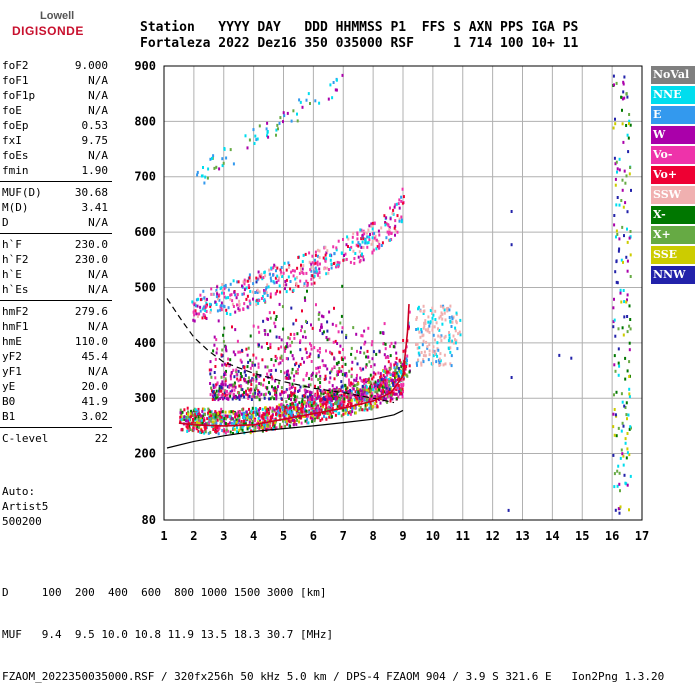 Image resolution: width=700 pixels, height=698 pixels. What do you see at coordinates (15, 155) in the screenshot?
I see `param-name: foEs` at bounding box center [15, 155].